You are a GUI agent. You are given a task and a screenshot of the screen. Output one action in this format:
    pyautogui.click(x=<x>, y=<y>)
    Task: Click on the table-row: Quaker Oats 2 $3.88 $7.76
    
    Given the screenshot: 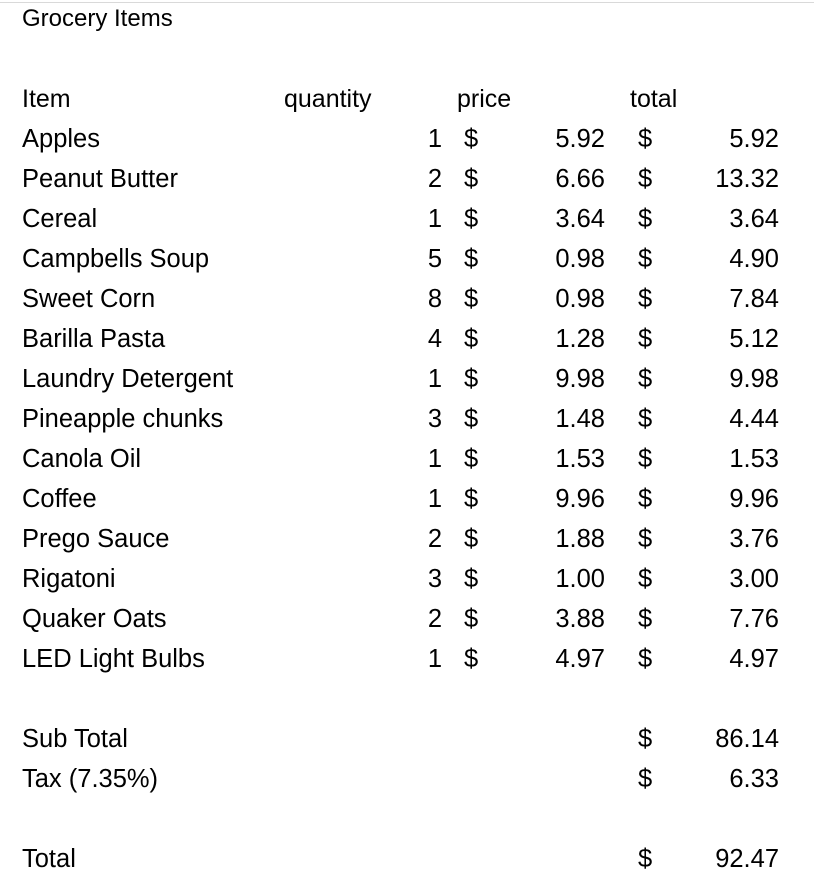 What is the action you would take?
    pyautogui.click(x=407, y=624)
    